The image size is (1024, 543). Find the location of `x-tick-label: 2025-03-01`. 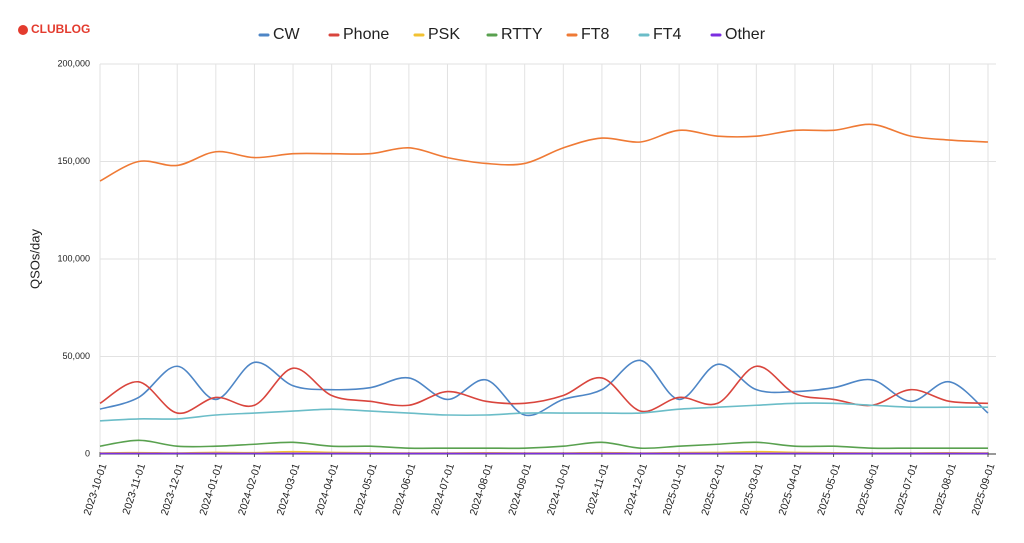

x-tick-label: 2025-03-01 is located at coordinates (752, 489).